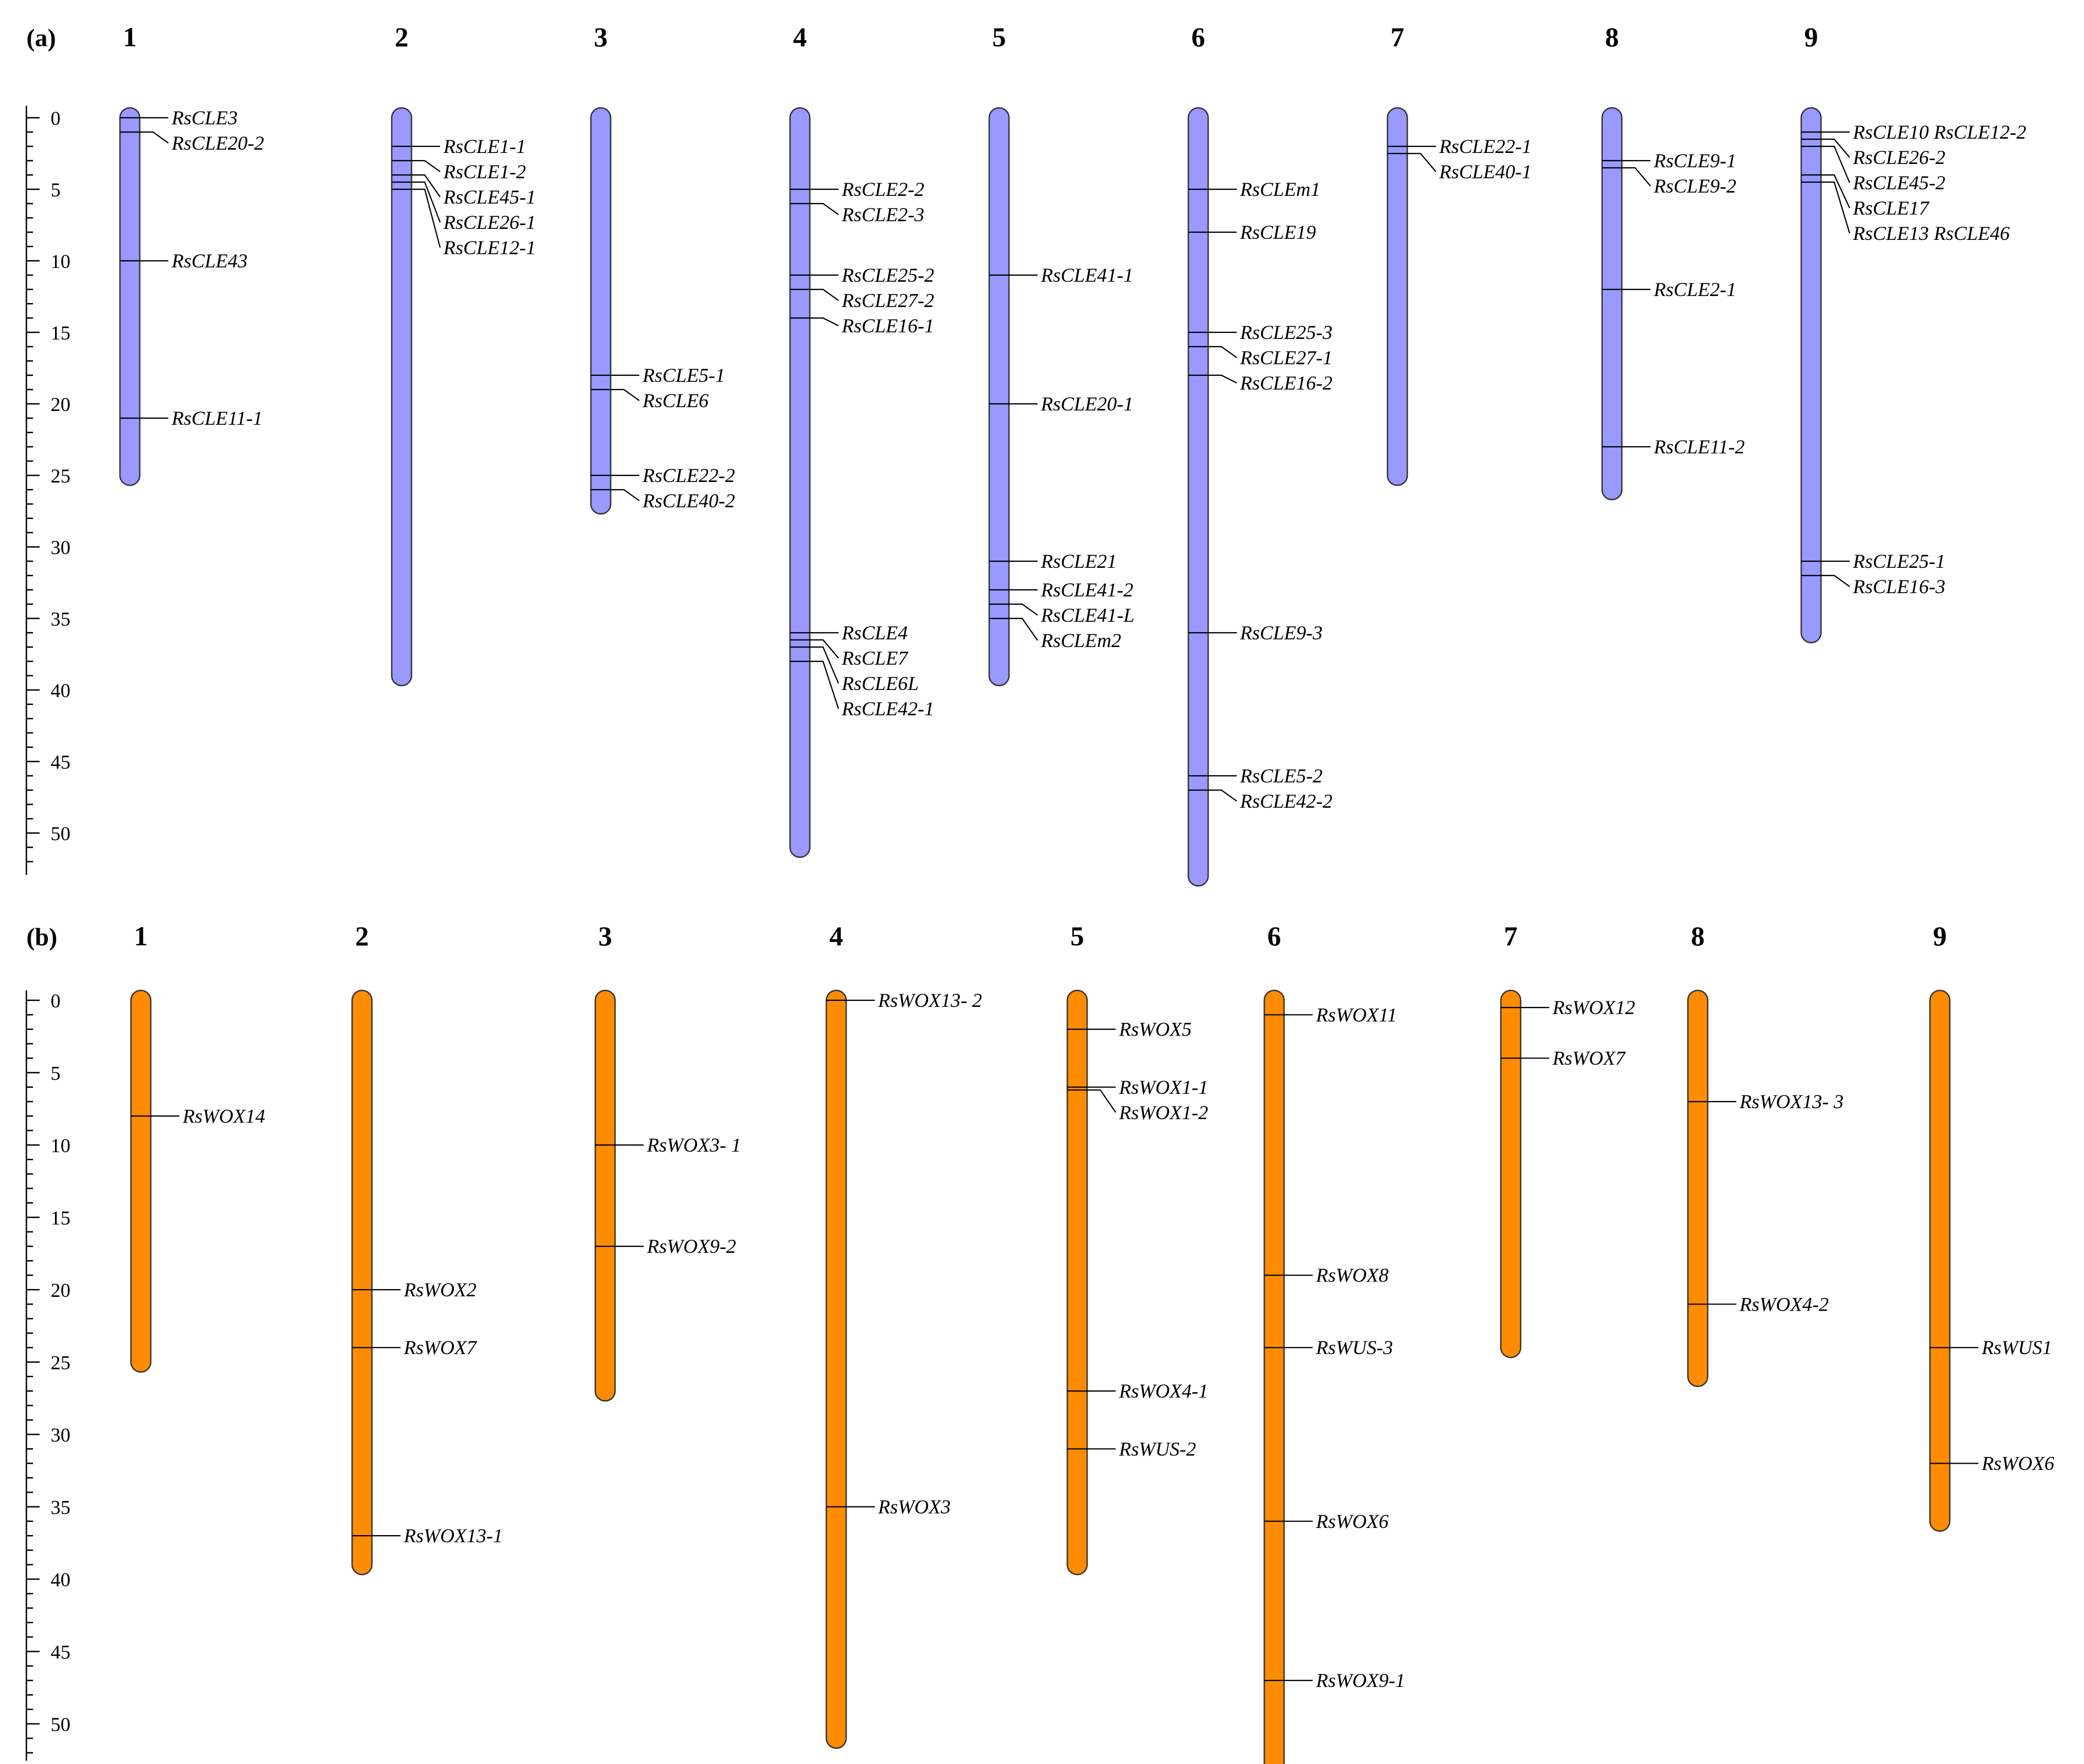  I want to click on gene-marker: RsCLE9-2, so click(1669, 182).